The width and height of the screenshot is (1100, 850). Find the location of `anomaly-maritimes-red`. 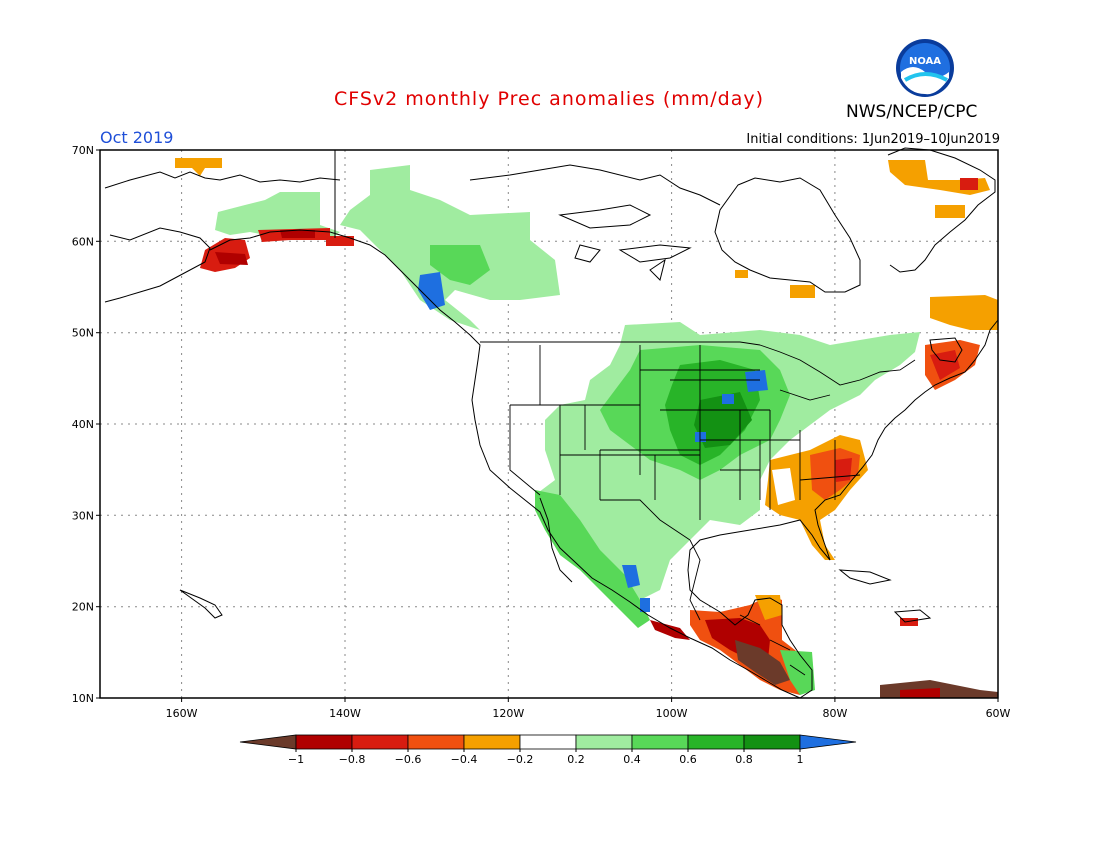

anomaly-maritimes-red is located at coordinates (945, 365).